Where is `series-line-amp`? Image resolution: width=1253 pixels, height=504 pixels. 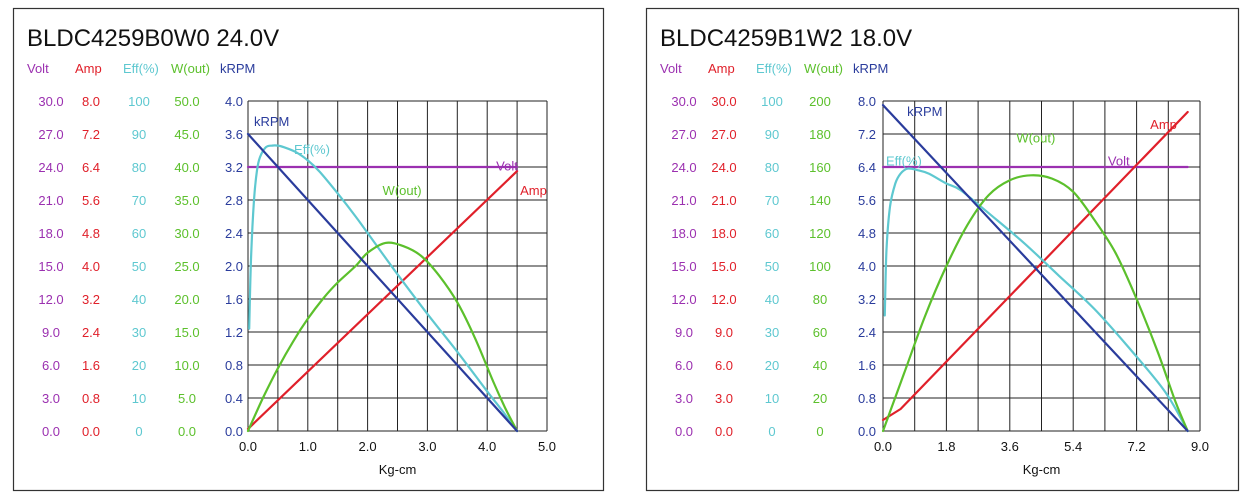 series-line-amp is located at coordinates (382, 300).